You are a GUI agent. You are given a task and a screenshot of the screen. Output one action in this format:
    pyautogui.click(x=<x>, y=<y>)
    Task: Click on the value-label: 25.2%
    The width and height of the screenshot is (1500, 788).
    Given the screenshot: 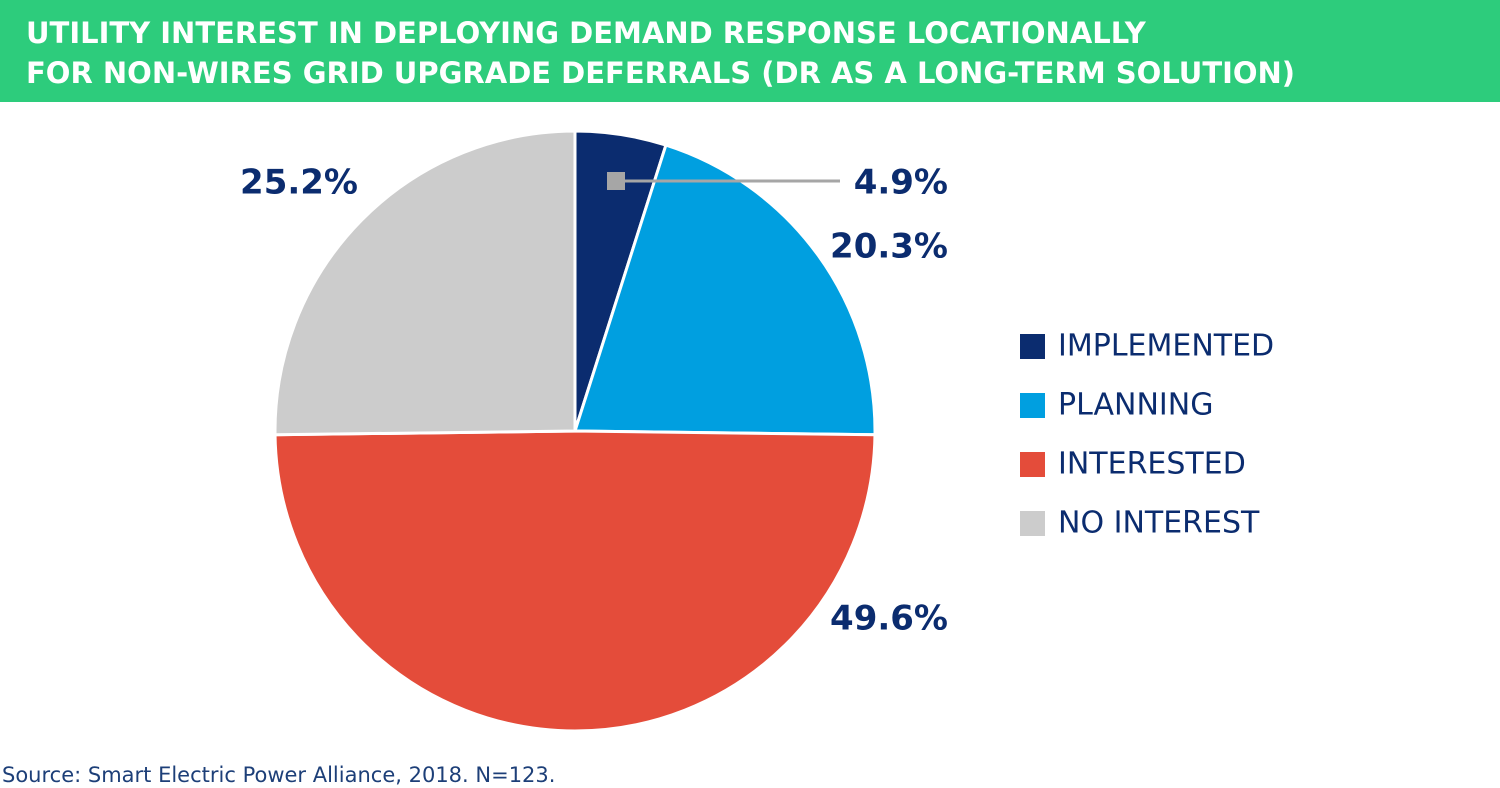 What is the action you would take?
    pyautogui.click(x=299, y=183)
    